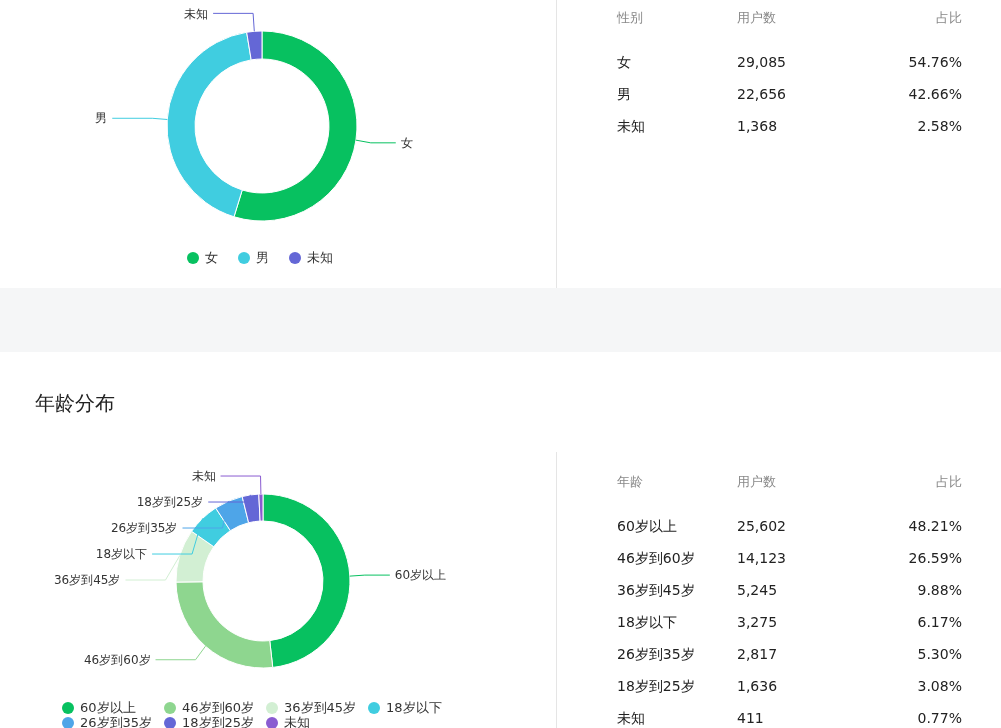  Describe the element at coordinates (87, 580) in the screenshot. I see `slice-label: 36岁到45岁` at that location.